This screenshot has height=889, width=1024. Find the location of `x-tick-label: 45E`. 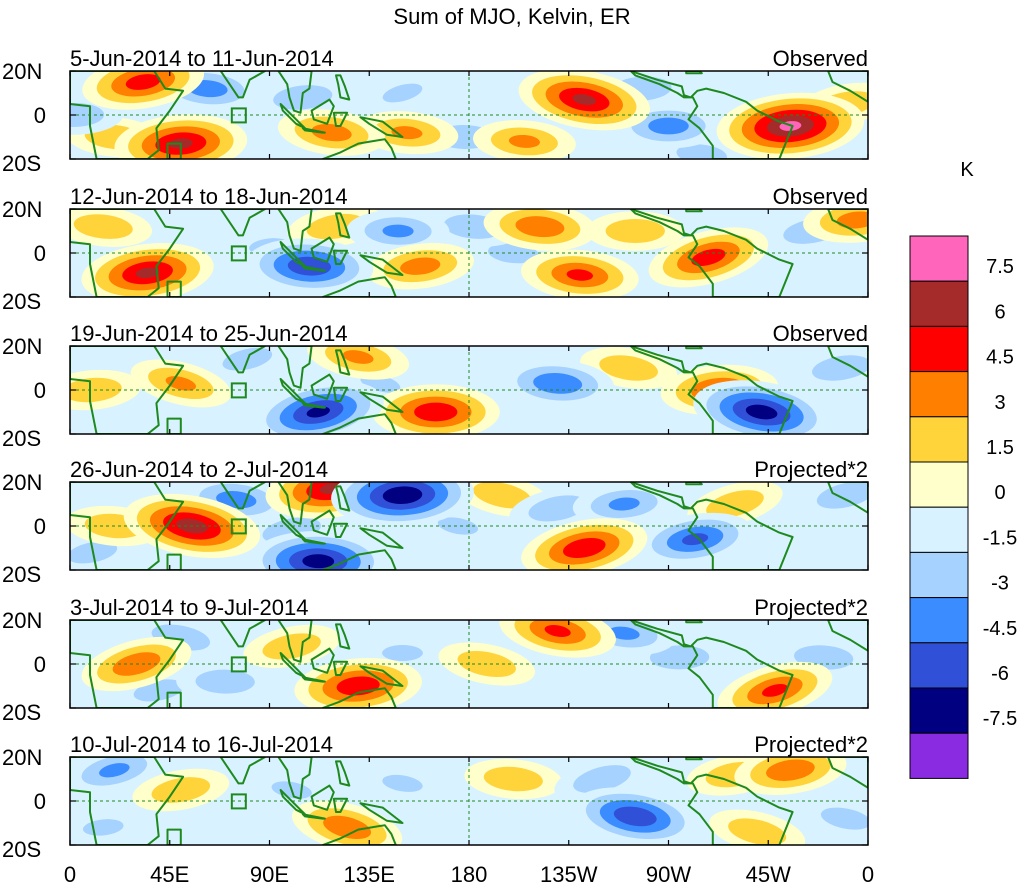

x-tick-label: 45E is located at coordinates (169, 874).